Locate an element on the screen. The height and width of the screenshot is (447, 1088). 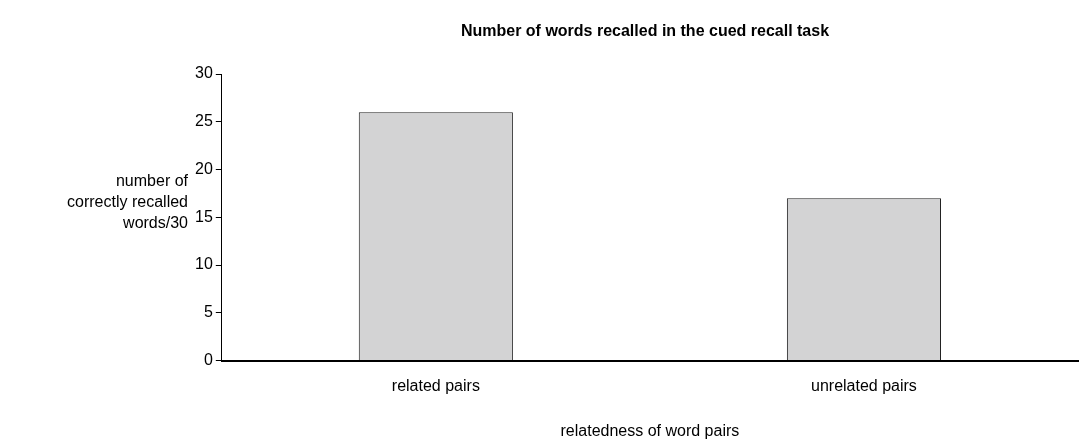
y-axis-title: number of correctly recalled words/30 is located at coordinates (127, 202).